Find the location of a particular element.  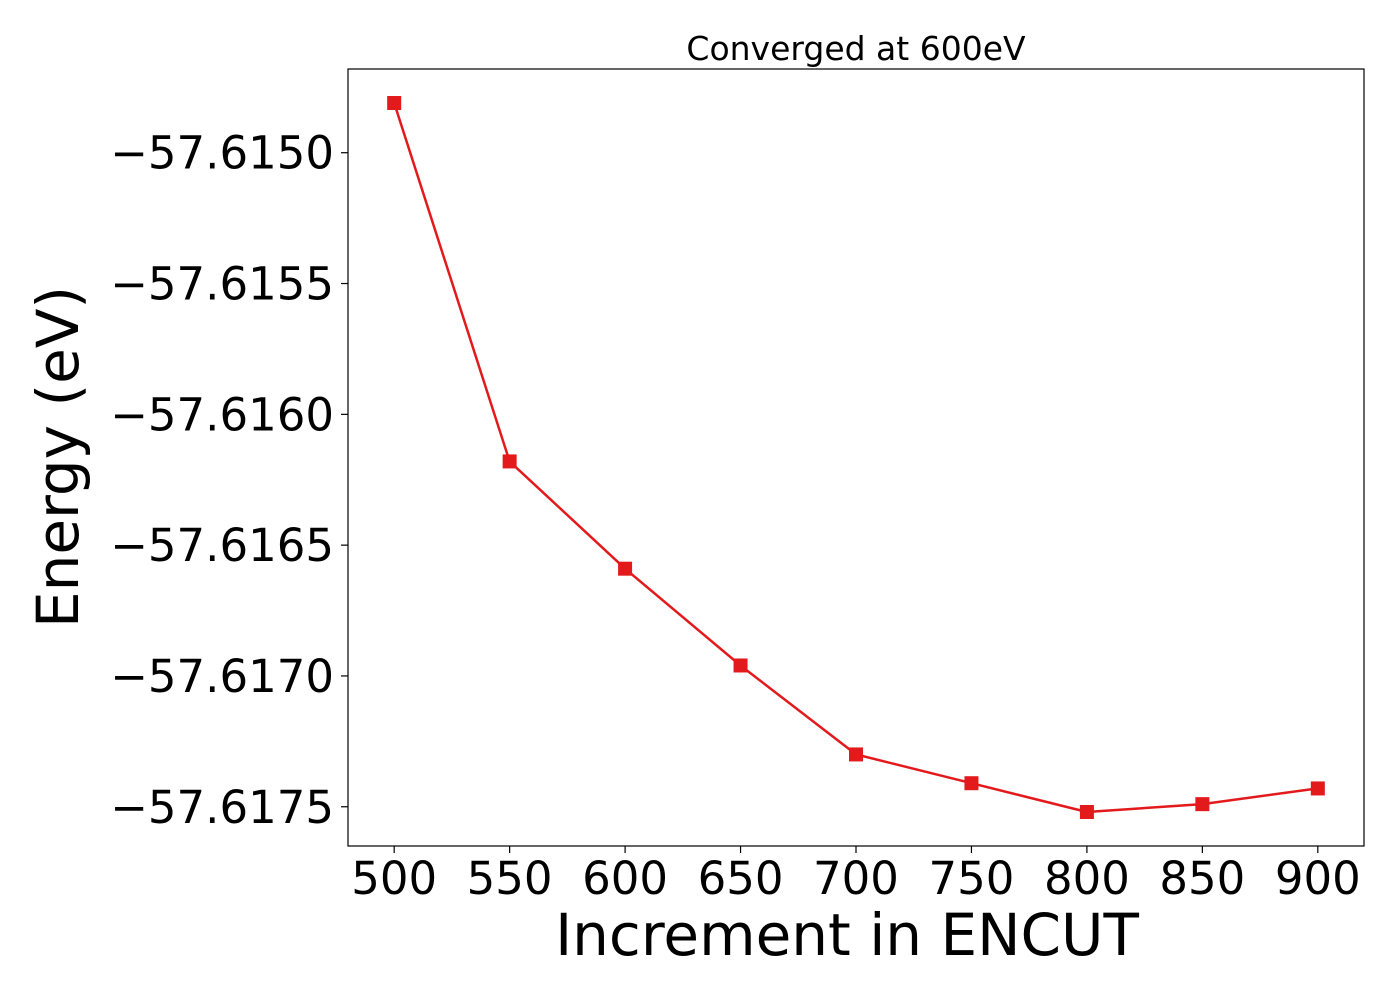

x-tick-label: 900 is located at coordinates (1318, 878).